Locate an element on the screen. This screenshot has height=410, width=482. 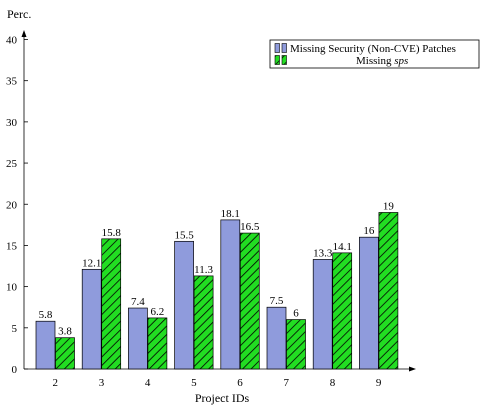
y-ticks: 0 5 10 15 20 25 30 35 40 is located at coordinates (17, 205).